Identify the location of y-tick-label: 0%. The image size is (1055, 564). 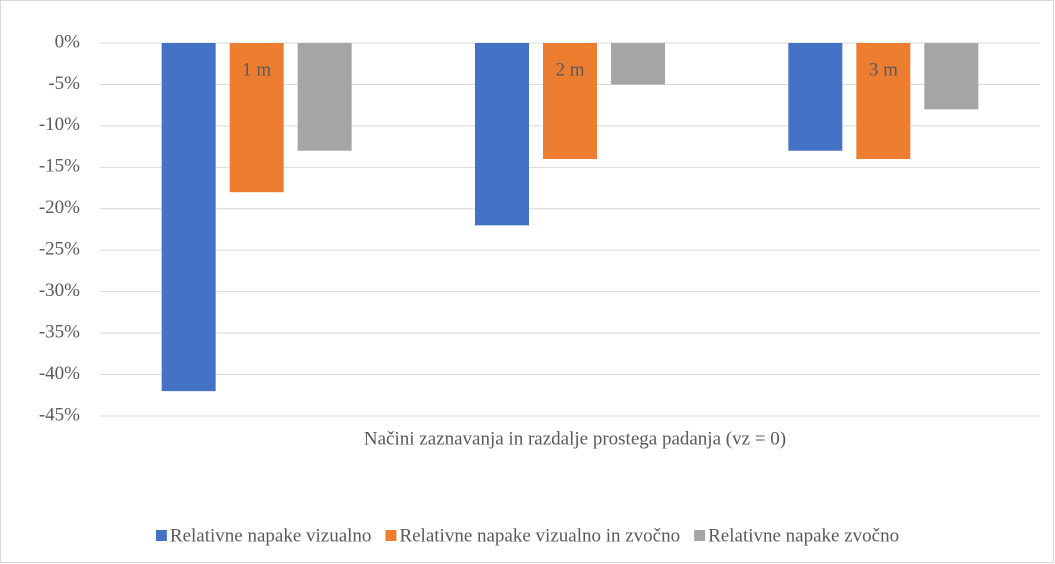
(68, 41).